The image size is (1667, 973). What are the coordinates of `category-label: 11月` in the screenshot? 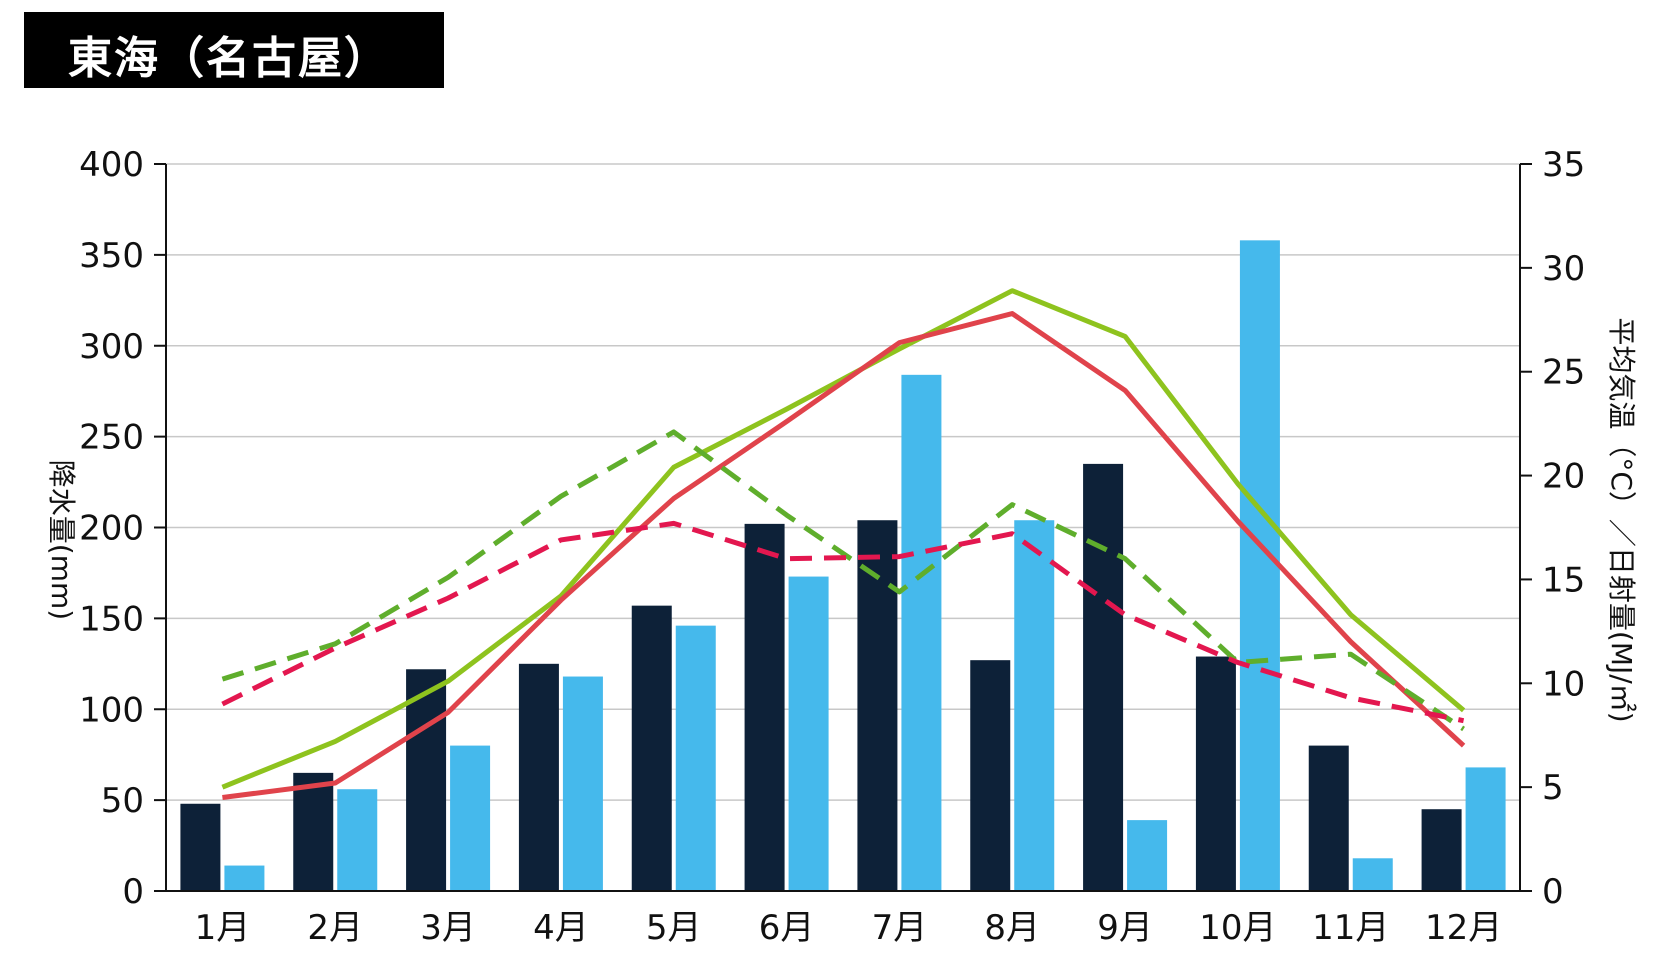 It's located at (1350, 928).